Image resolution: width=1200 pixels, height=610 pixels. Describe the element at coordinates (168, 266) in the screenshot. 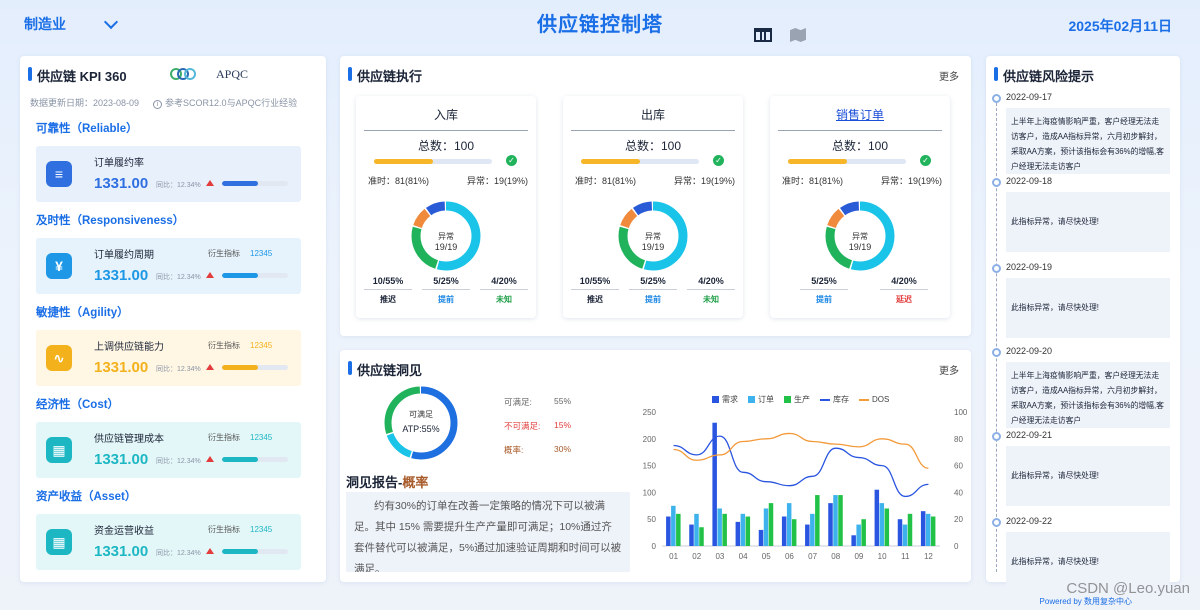

I see `kpi-card: ¥ 订单履约周期 衍生指标 12345 1331.00 同比：12.34%` at that location.